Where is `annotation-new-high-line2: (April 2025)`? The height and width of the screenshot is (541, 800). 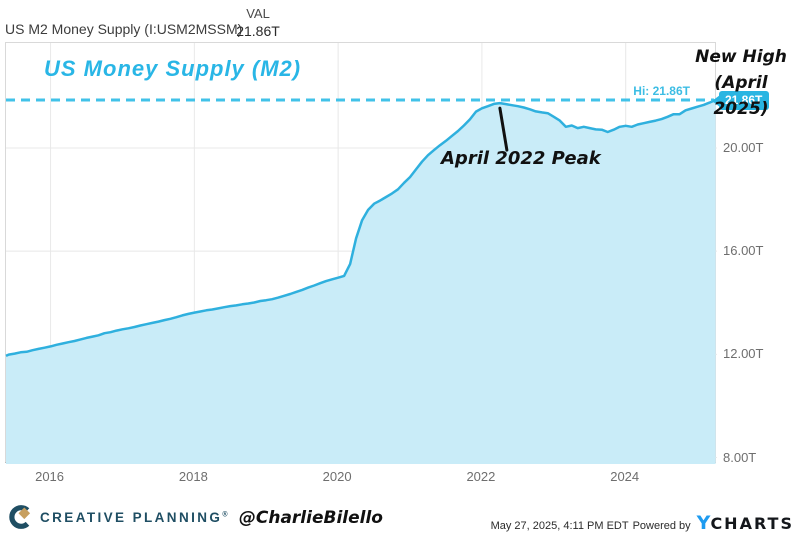 annotation-new-high-line2: (April 2025) is located at coordinates (741, 96).